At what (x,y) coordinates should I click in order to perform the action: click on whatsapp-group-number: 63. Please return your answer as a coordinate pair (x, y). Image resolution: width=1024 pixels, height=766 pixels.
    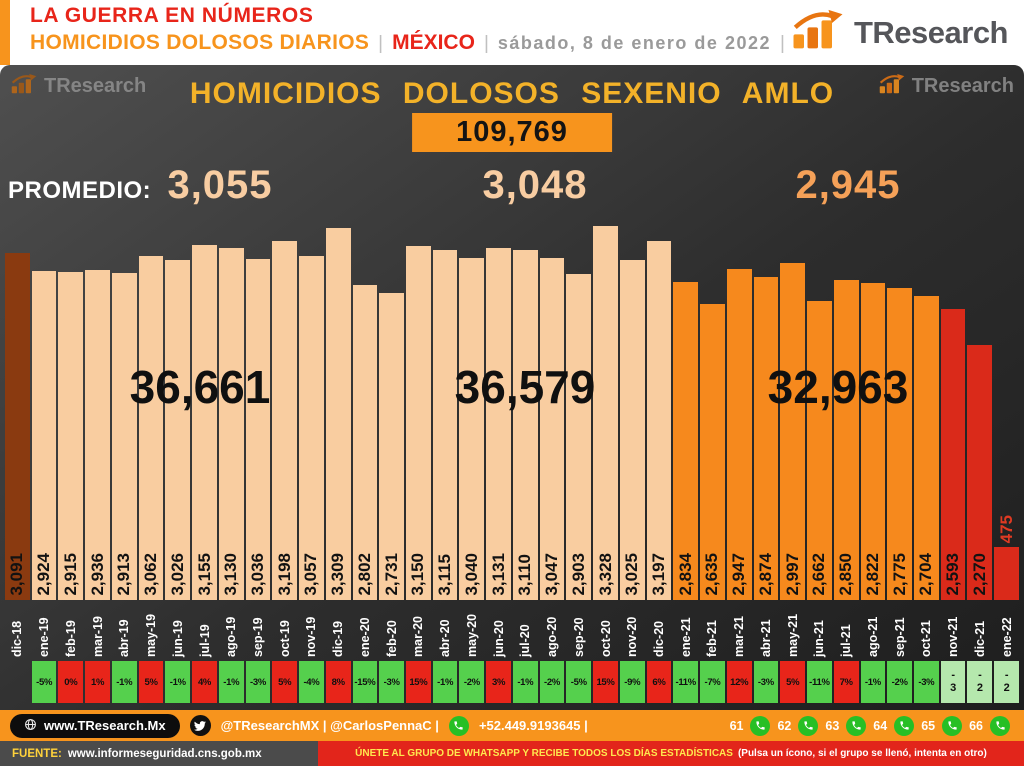
    Looking at the image, I should click on (832, 725).